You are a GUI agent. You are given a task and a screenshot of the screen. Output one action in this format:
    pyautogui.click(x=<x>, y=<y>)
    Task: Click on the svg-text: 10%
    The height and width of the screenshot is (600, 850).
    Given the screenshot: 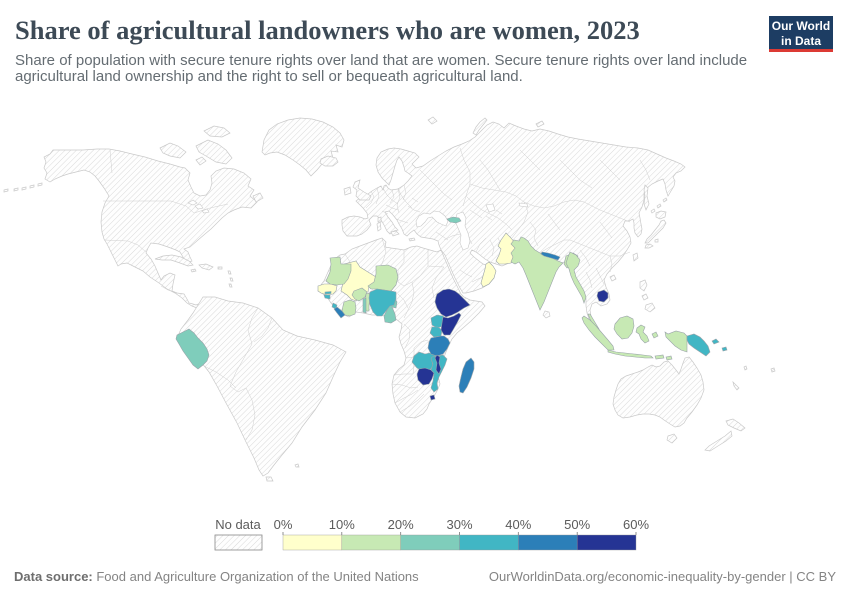 What is the action you would take?
    pyautogui.click(x=342, y=524)
    